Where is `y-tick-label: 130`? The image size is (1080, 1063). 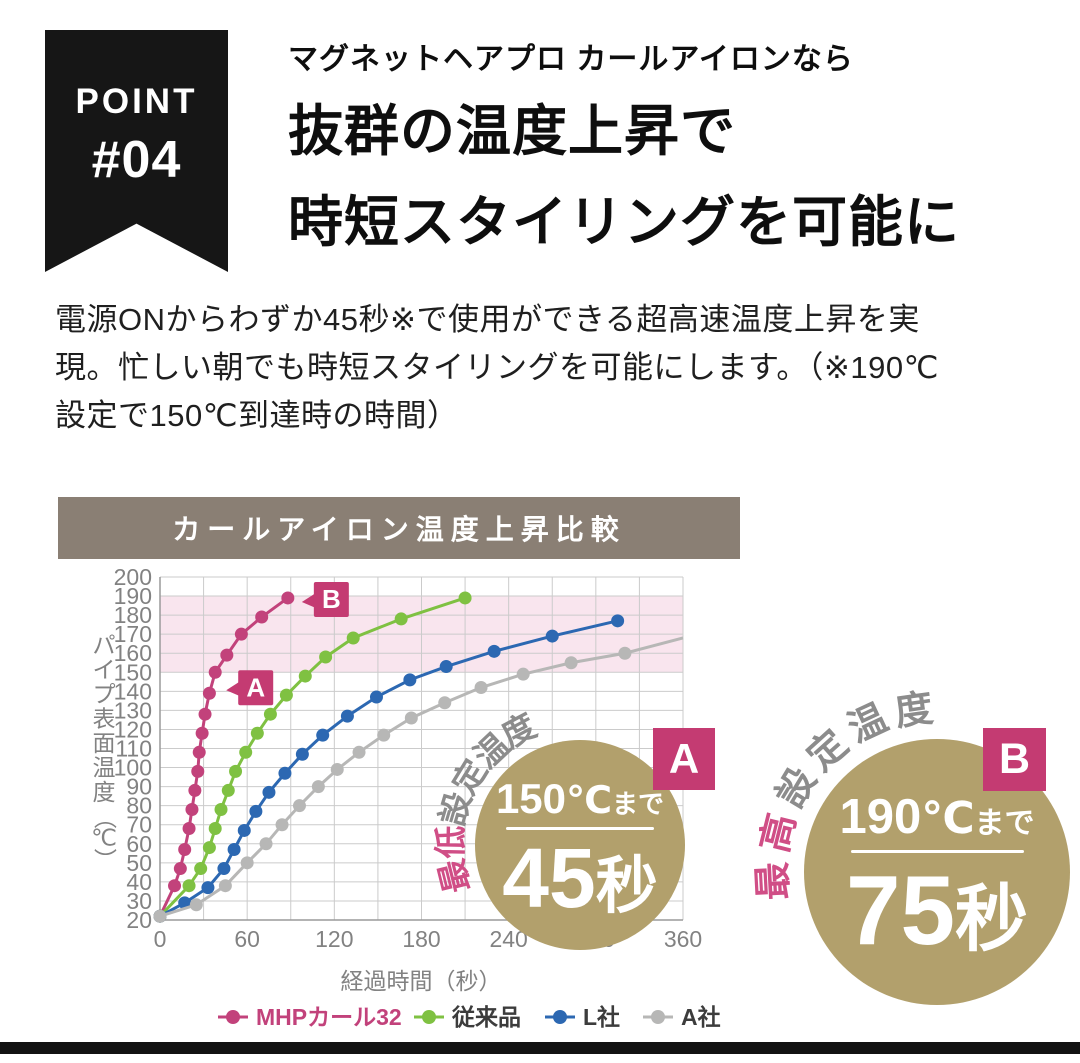 y-tick-label: 130 is located at coordinates (133, 710).